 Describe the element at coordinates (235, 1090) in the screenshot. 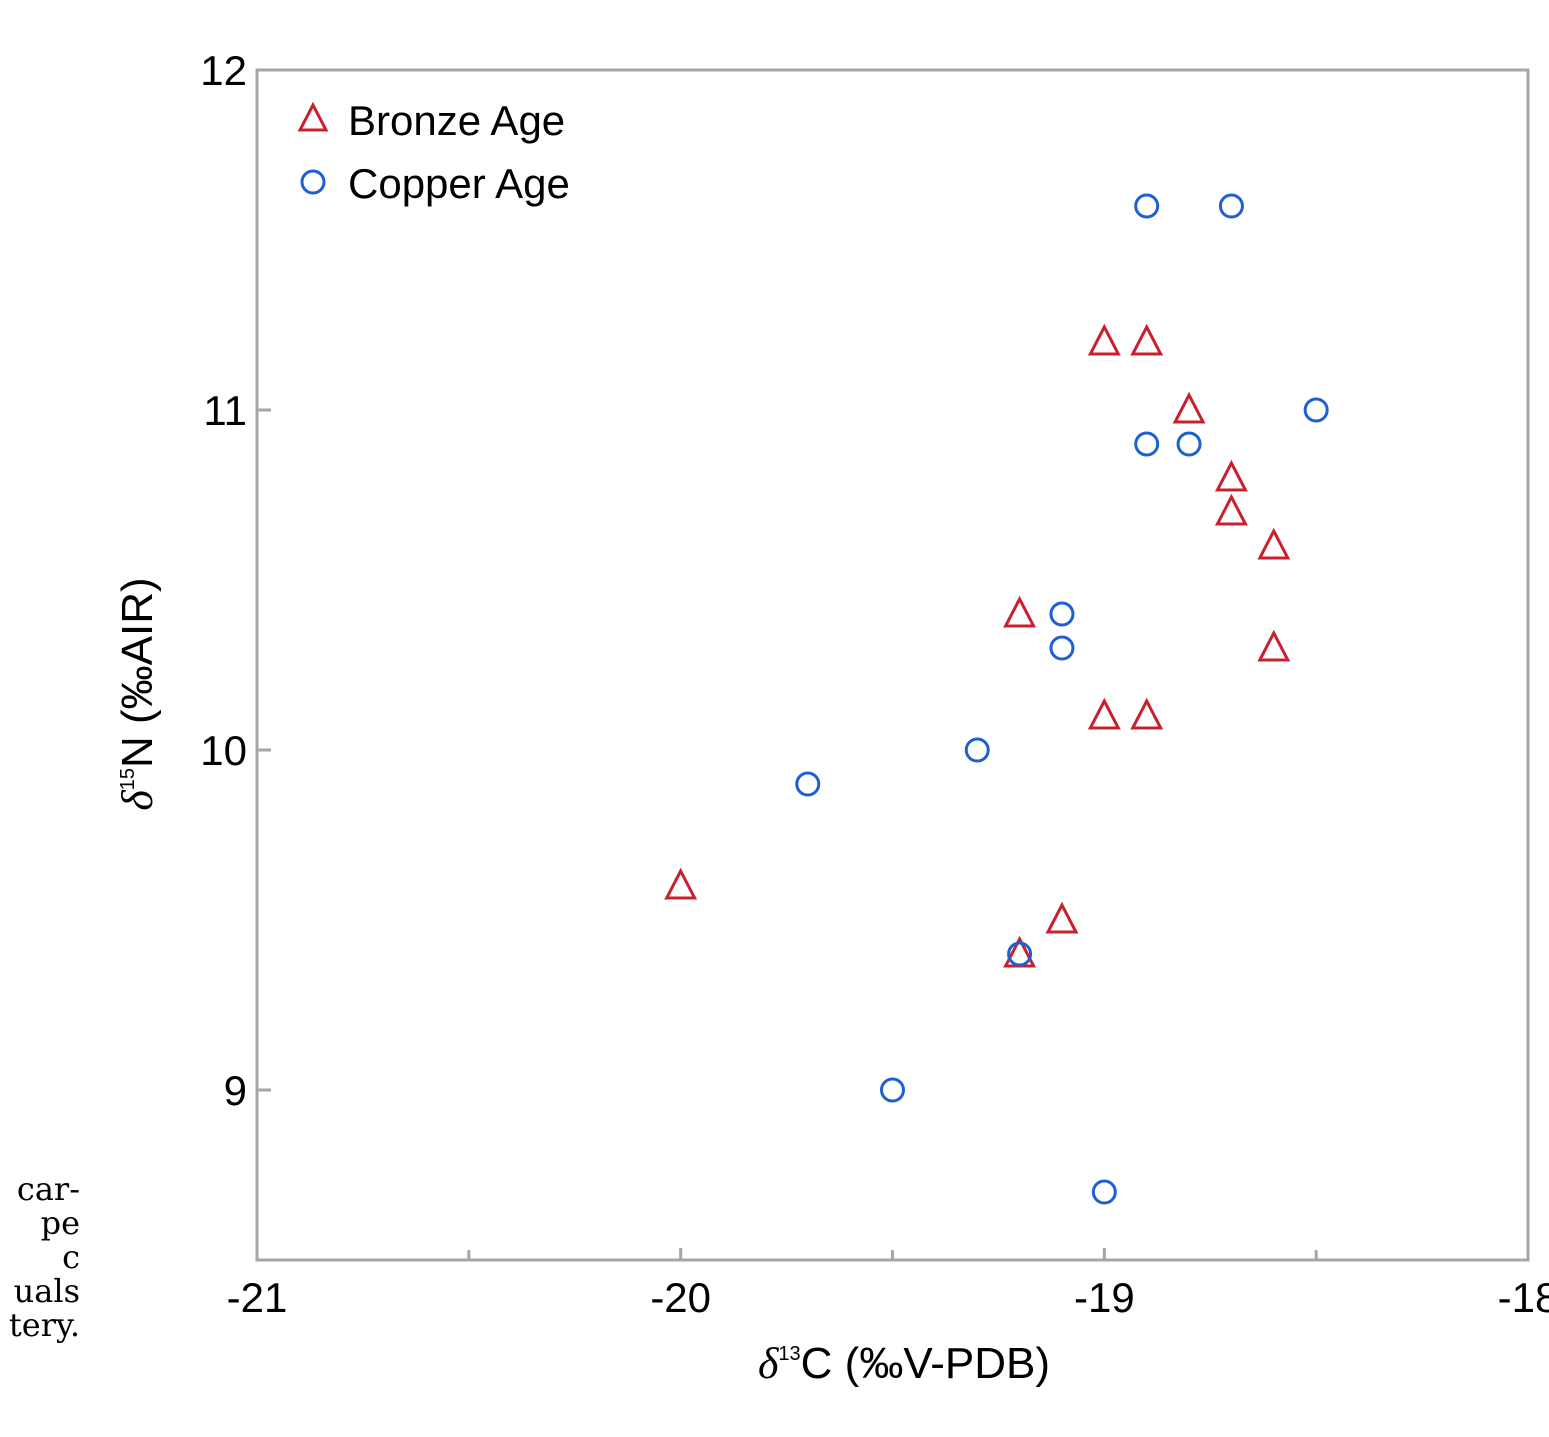

I see `y-tick-label: 9` at that location.